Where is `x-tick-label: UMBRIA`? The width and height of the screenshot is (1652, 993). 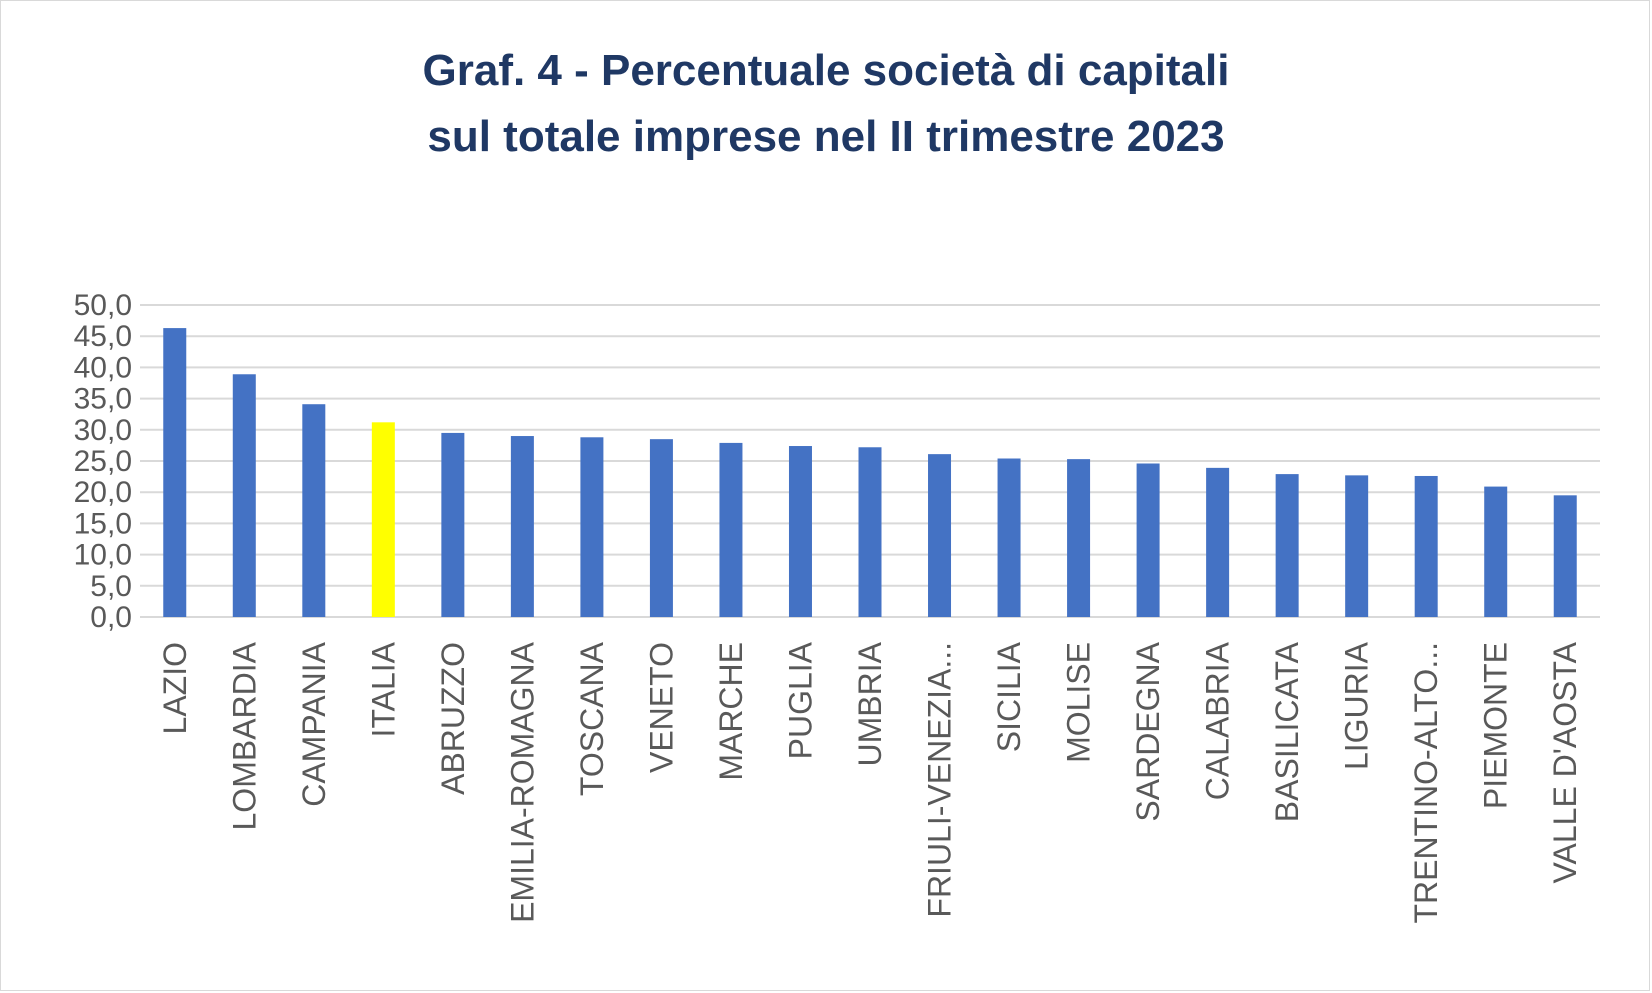
x-tick-label: UMBRIA is located at coordinates (870, 703).